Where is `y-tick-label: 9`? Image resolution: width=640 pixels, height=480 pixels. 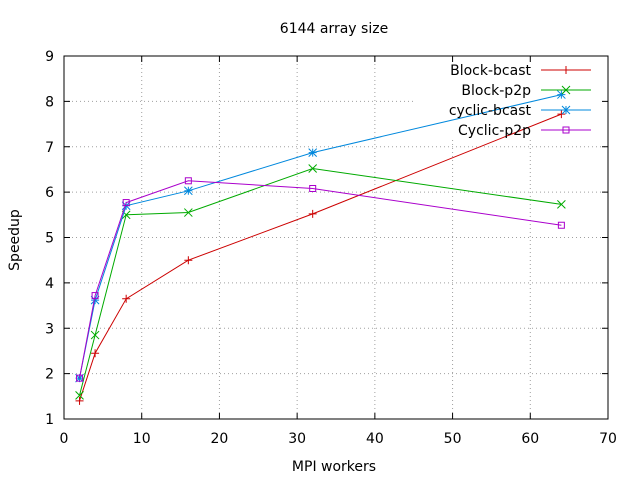 y-tick-label: 9 is located at coordinates (49, 57).